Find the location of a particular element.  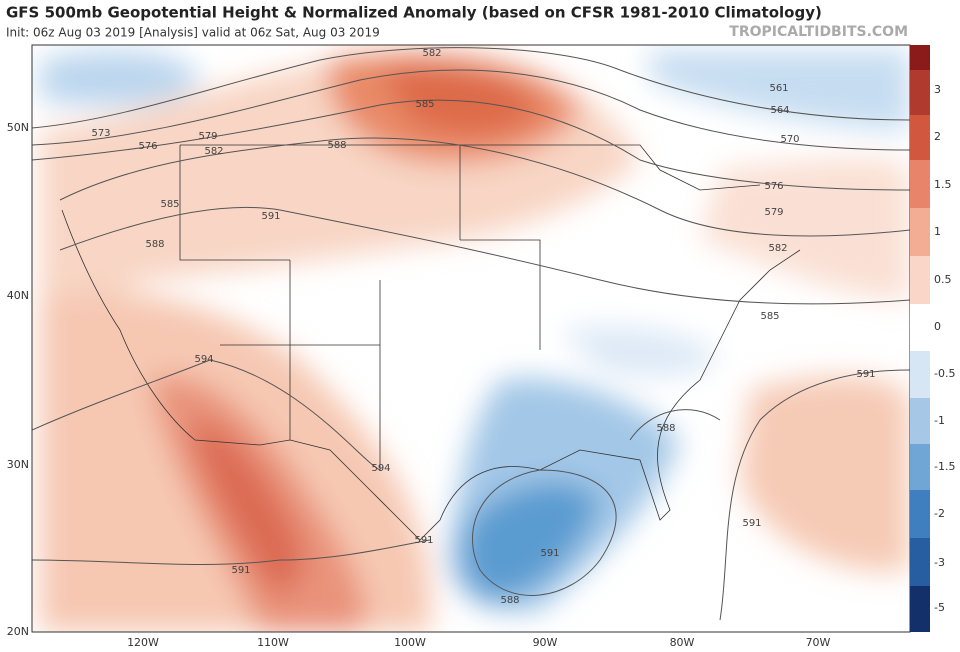

latitude-label: 40N is located at coordinates (18, 295).